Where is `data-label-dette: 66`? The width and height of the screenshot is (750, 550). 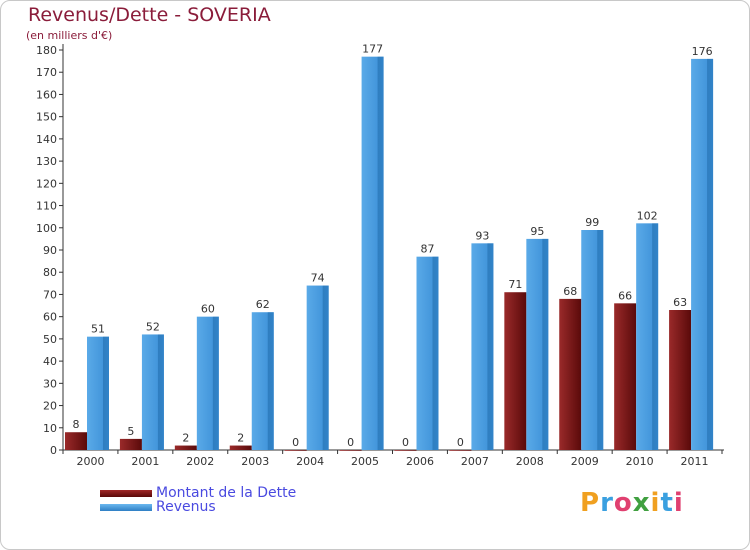 data-label-dette: 66 is located at coordinates (625, 295).